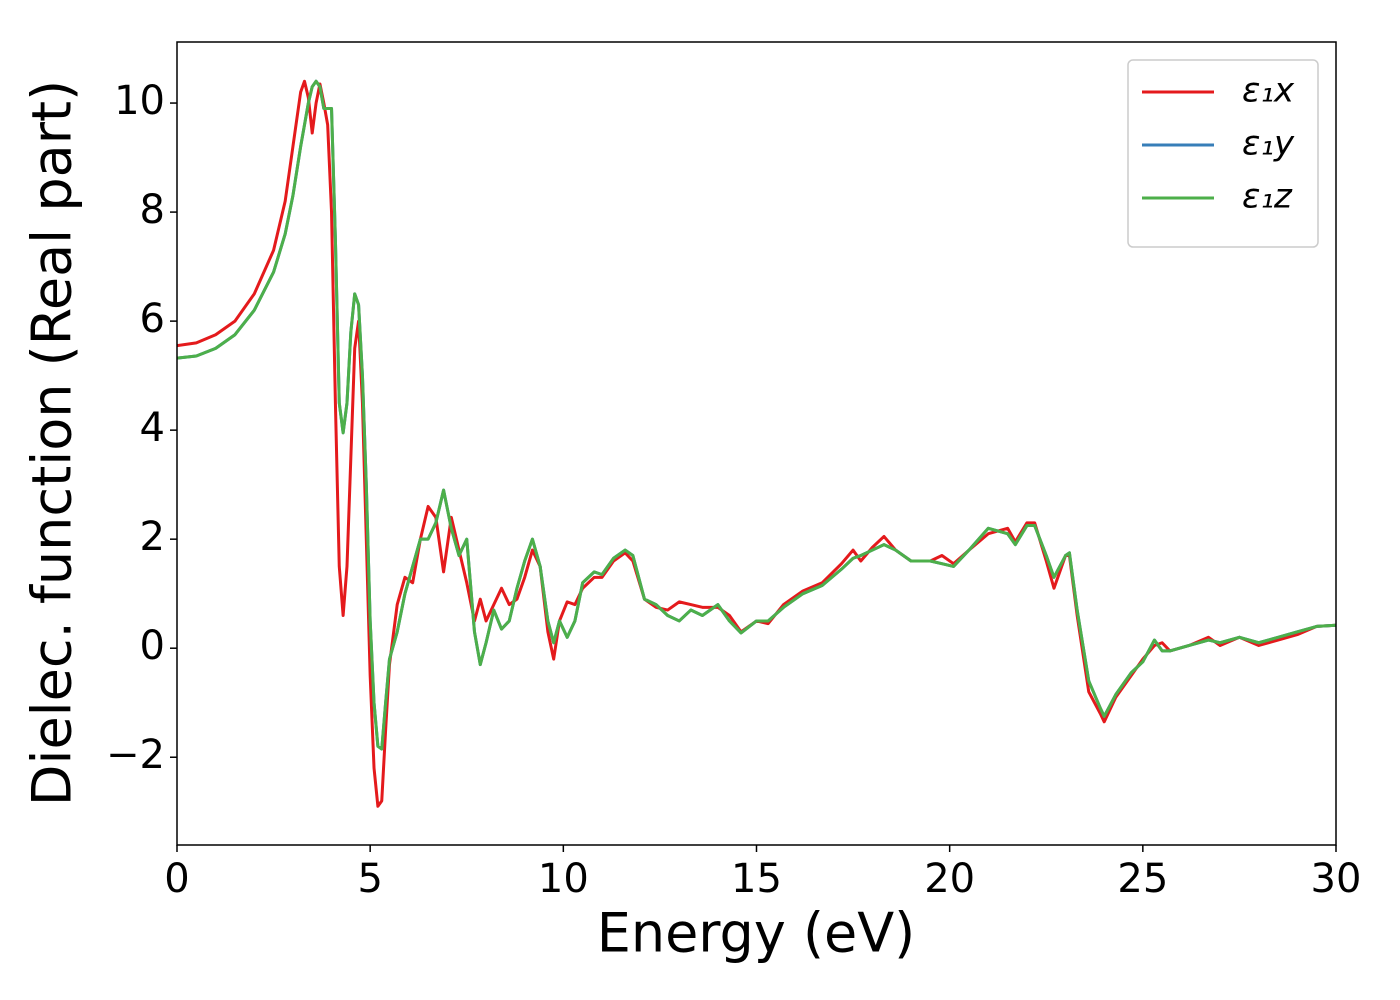  Describe the element at coordinates (756, 879) in the screenshot. I see `x-tick-label: 15` at that location.